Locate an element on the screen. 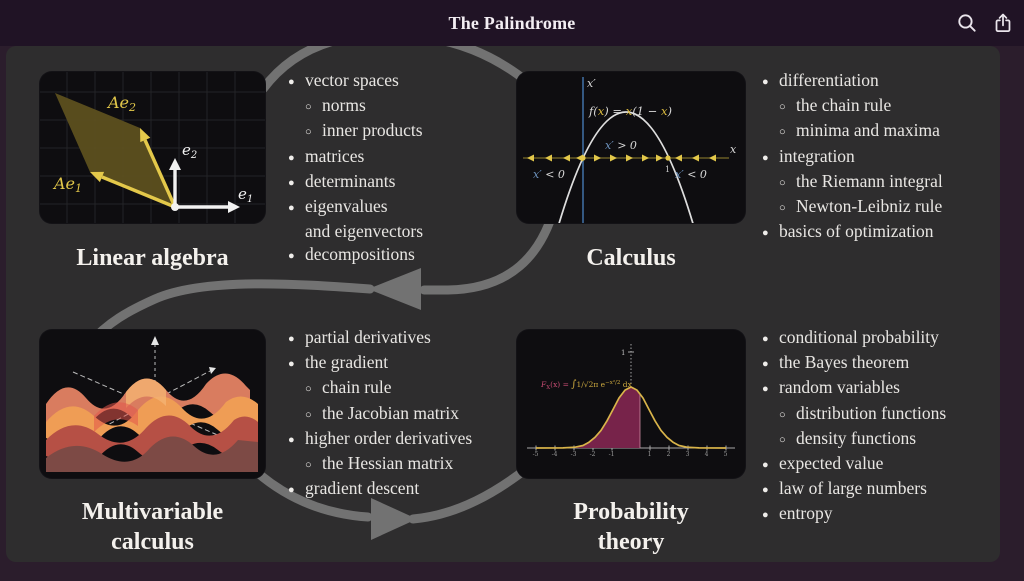 Image resolution: width=1024 pixels, height=581 pixels. list-item: ● matrices is located at coordinates (355, 157).